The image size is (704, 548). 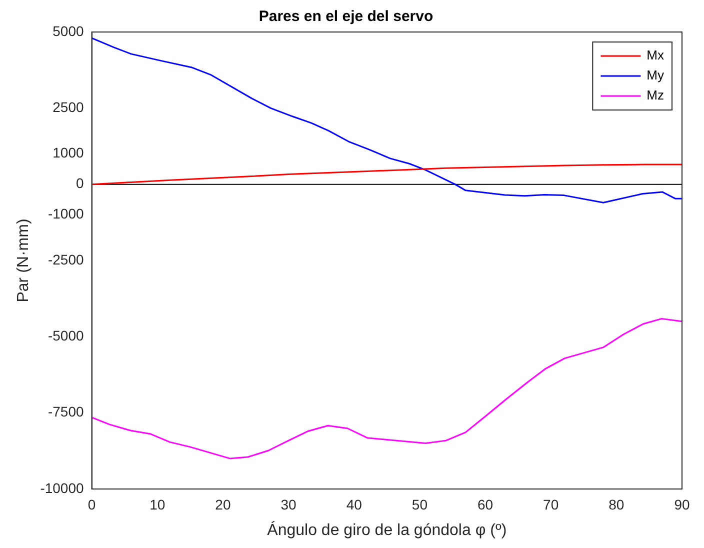 I want to click on y-tick-label: 5000, so click(x=68, y=30).